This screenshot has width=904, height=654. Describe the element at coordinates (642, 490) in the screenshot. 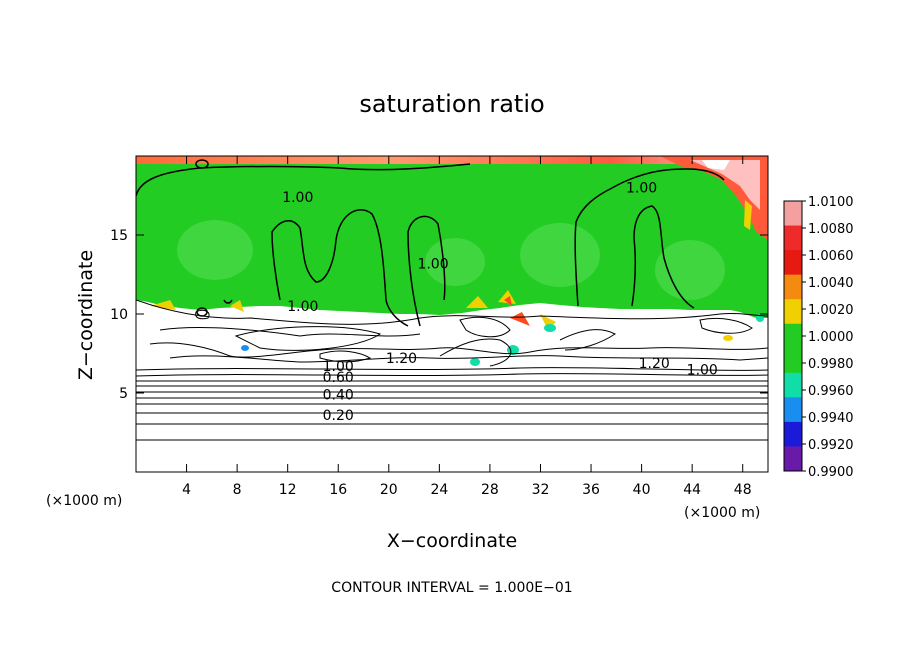

I see `x-tick-label: 40` at that location.